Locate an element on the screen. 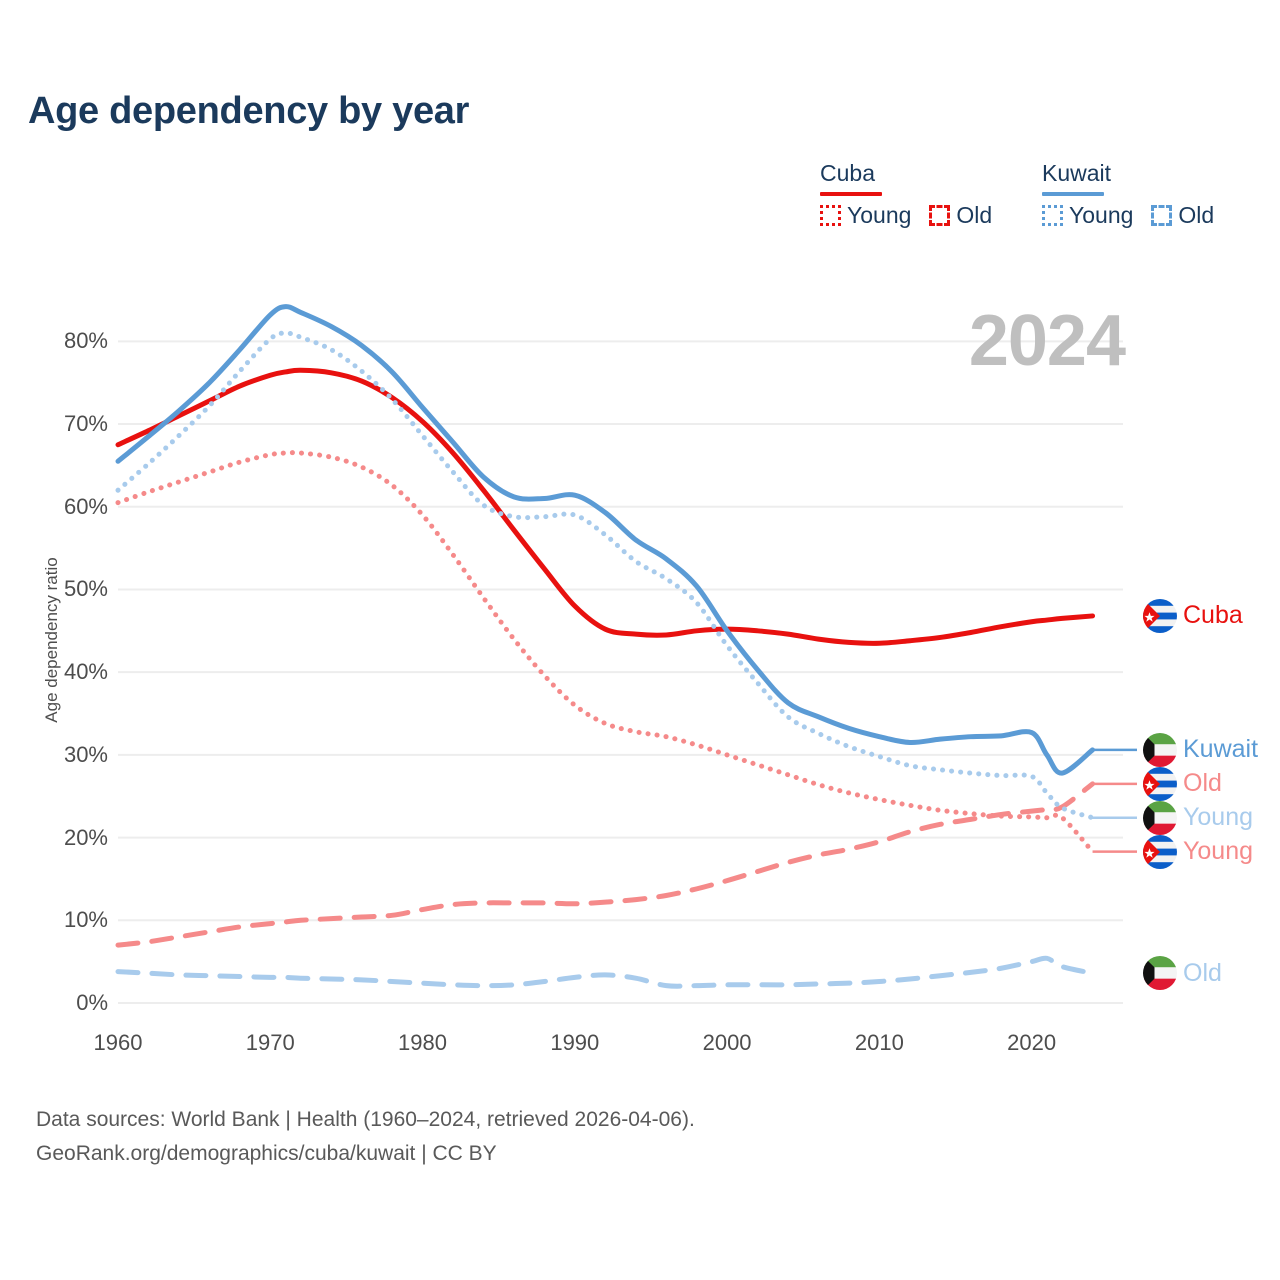 The height and width of the screenshot is (1280, 1280). legend-underline-kuwait is located at coordinates (1073, 194).